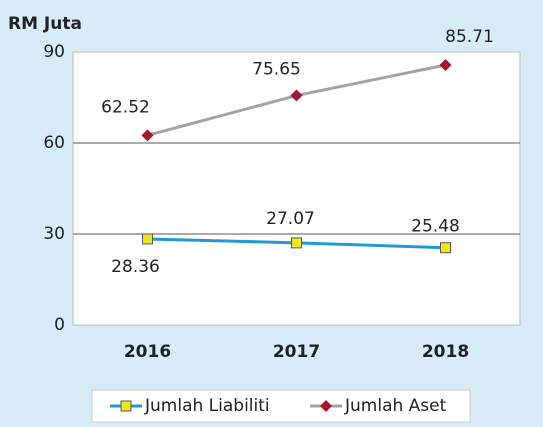  I want to click on data-label: 25.48, so click(435, 227).